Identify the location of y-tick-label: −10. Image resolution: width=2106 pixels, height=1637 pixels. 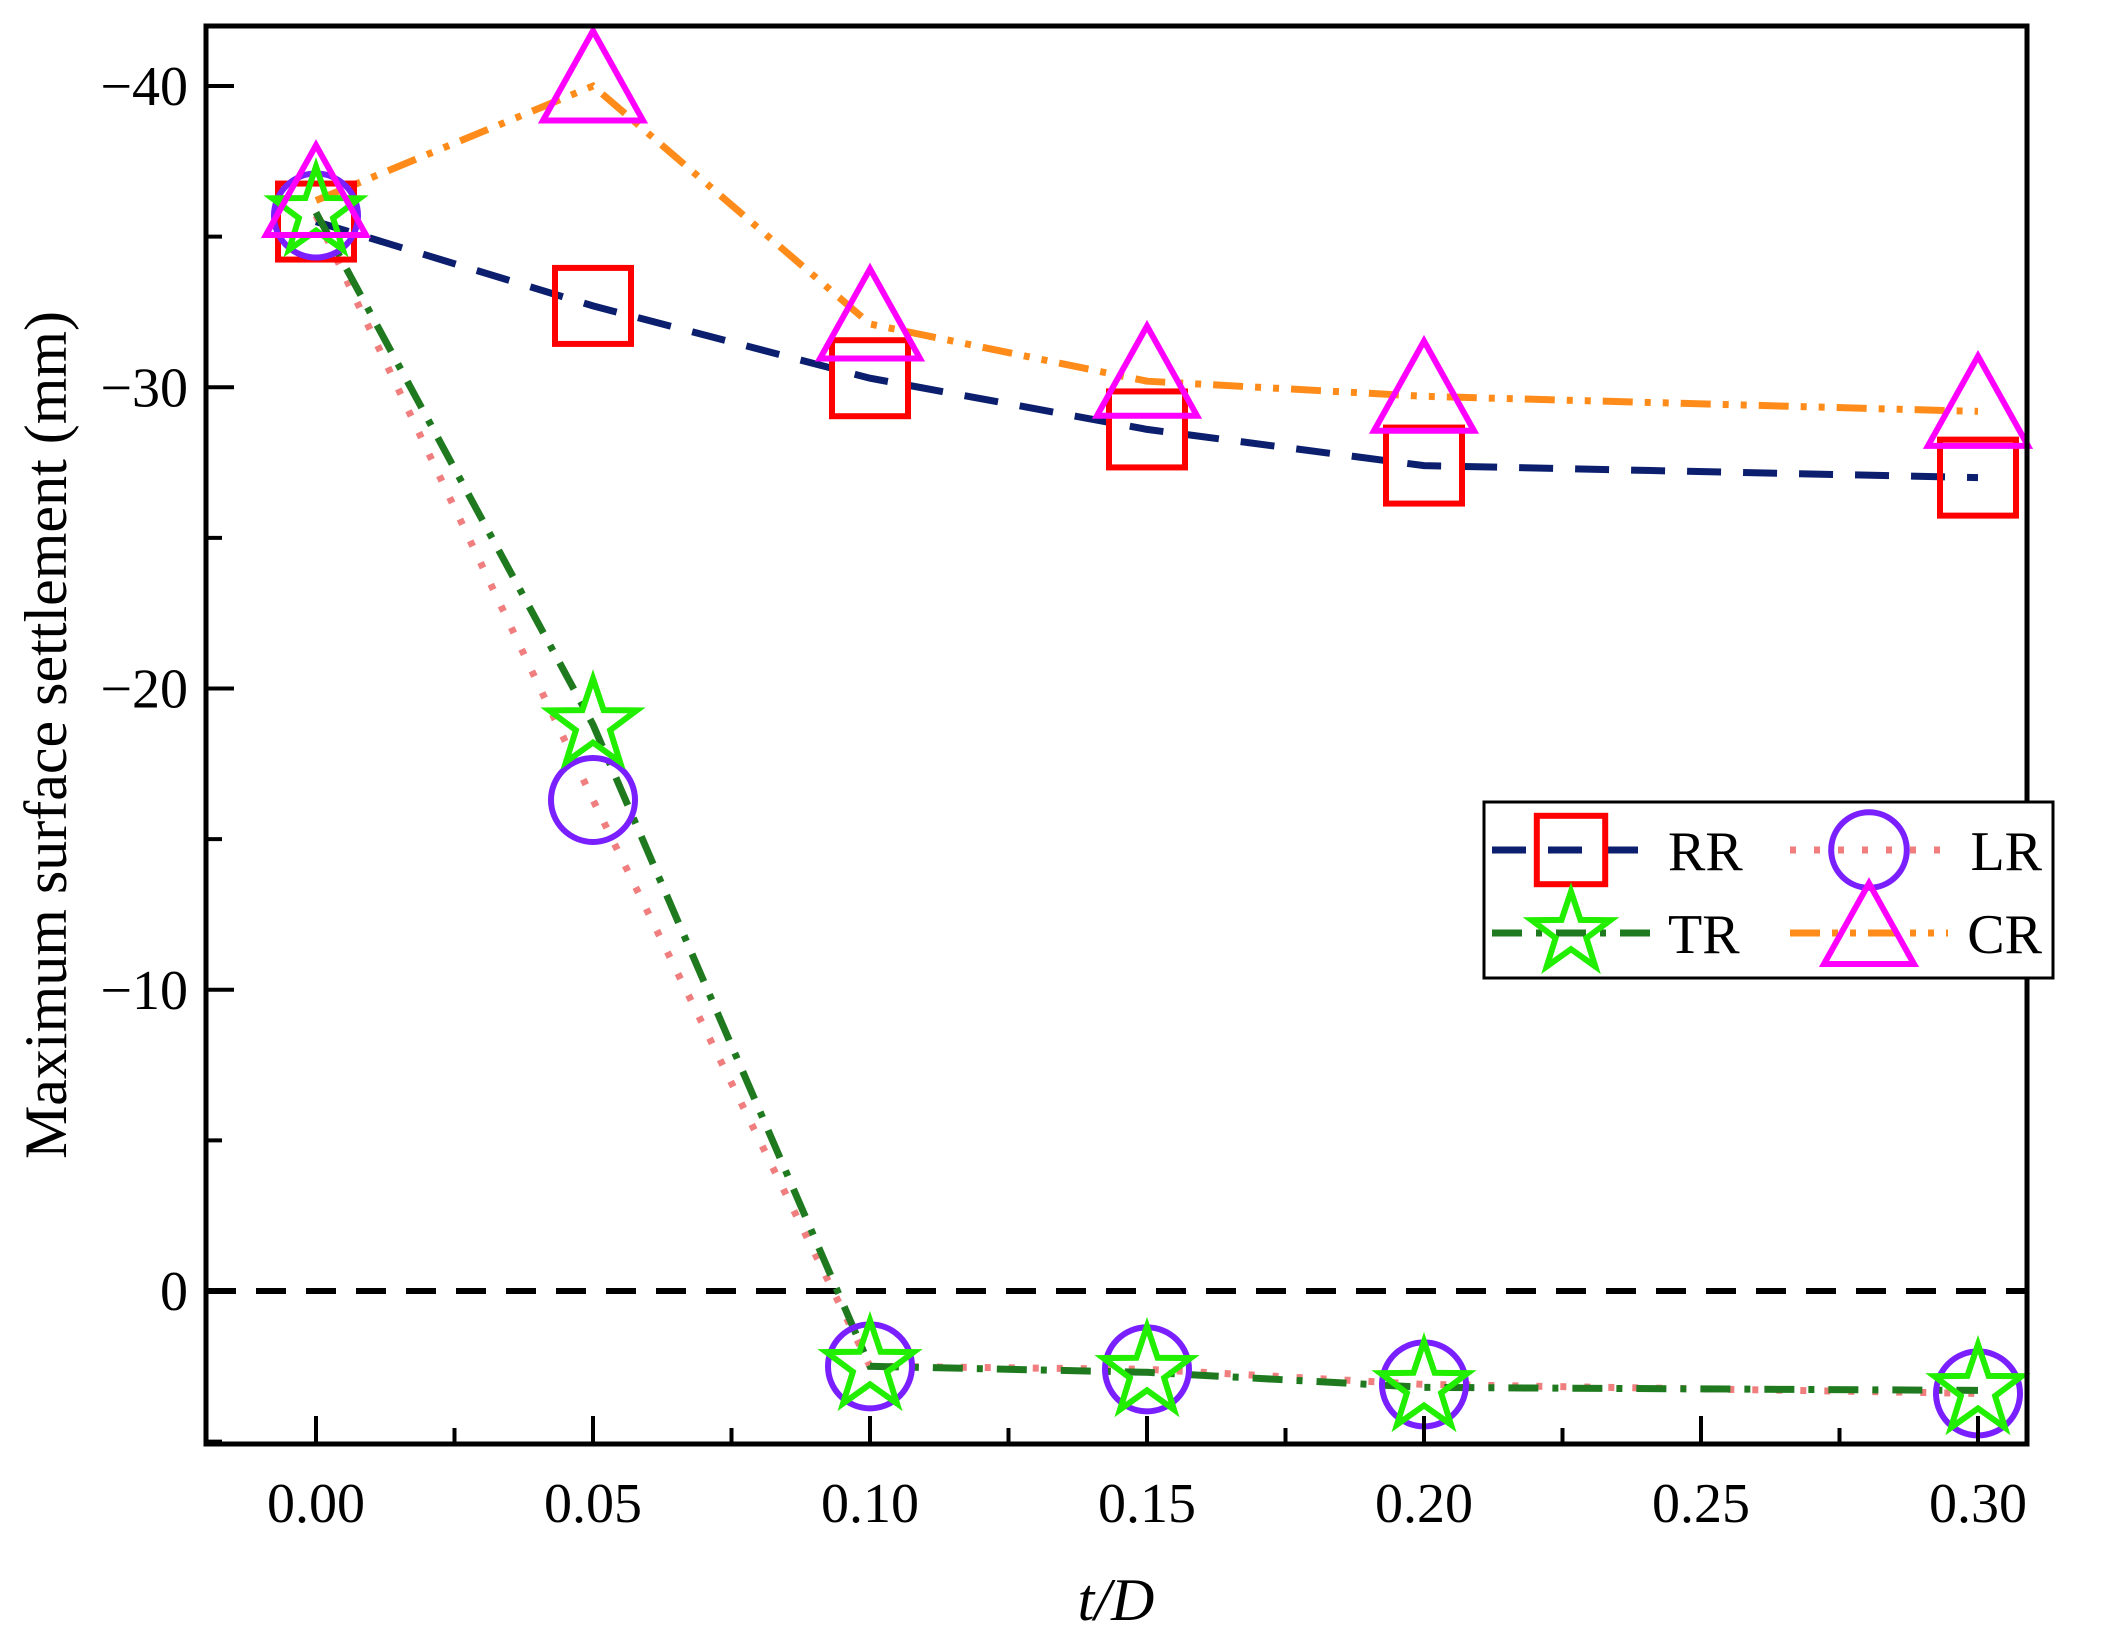
(144, 991).